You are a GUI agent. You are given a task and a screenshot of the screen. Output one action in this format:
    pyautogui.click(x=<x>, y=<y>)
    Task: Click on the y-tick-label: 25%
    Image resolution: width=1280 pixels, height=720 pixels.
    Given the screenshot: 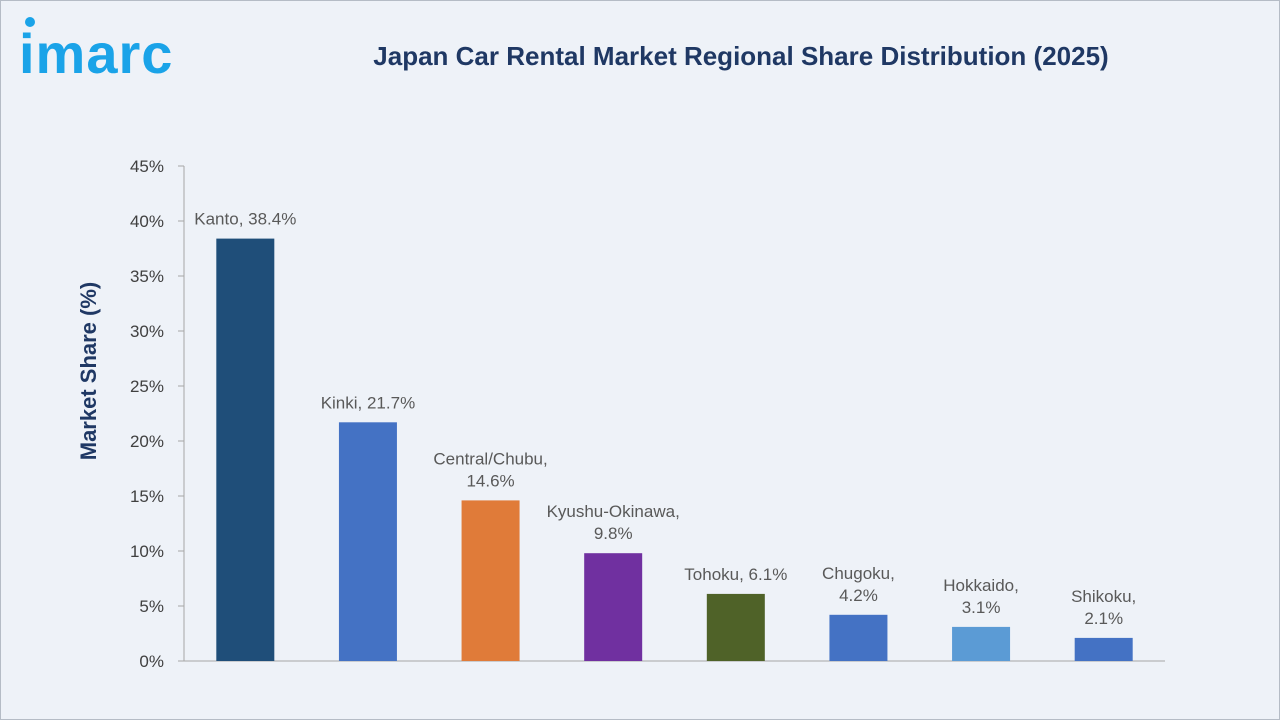 What is the action you would take?
    pyautogui.click(x=147, y=386)
    